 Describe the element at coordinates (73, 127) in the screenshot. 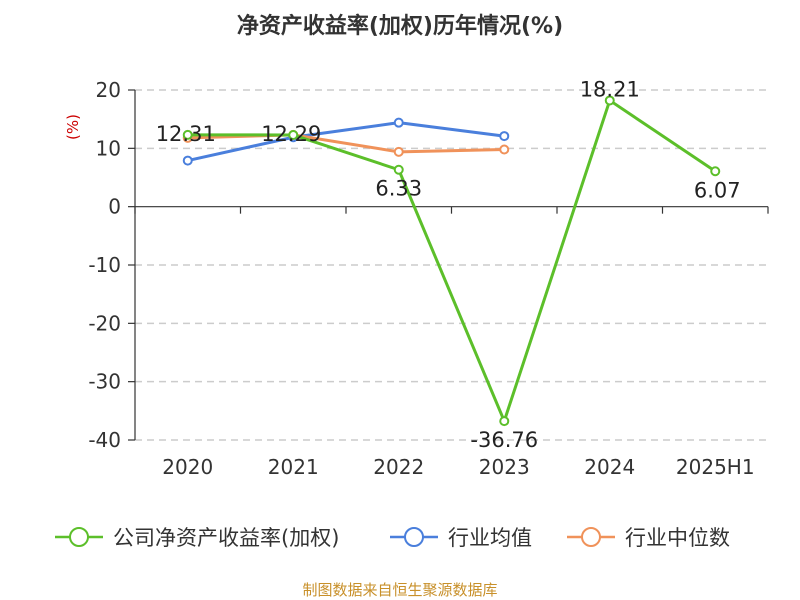

I see `y-axis-unit-label: (%)` at that location.